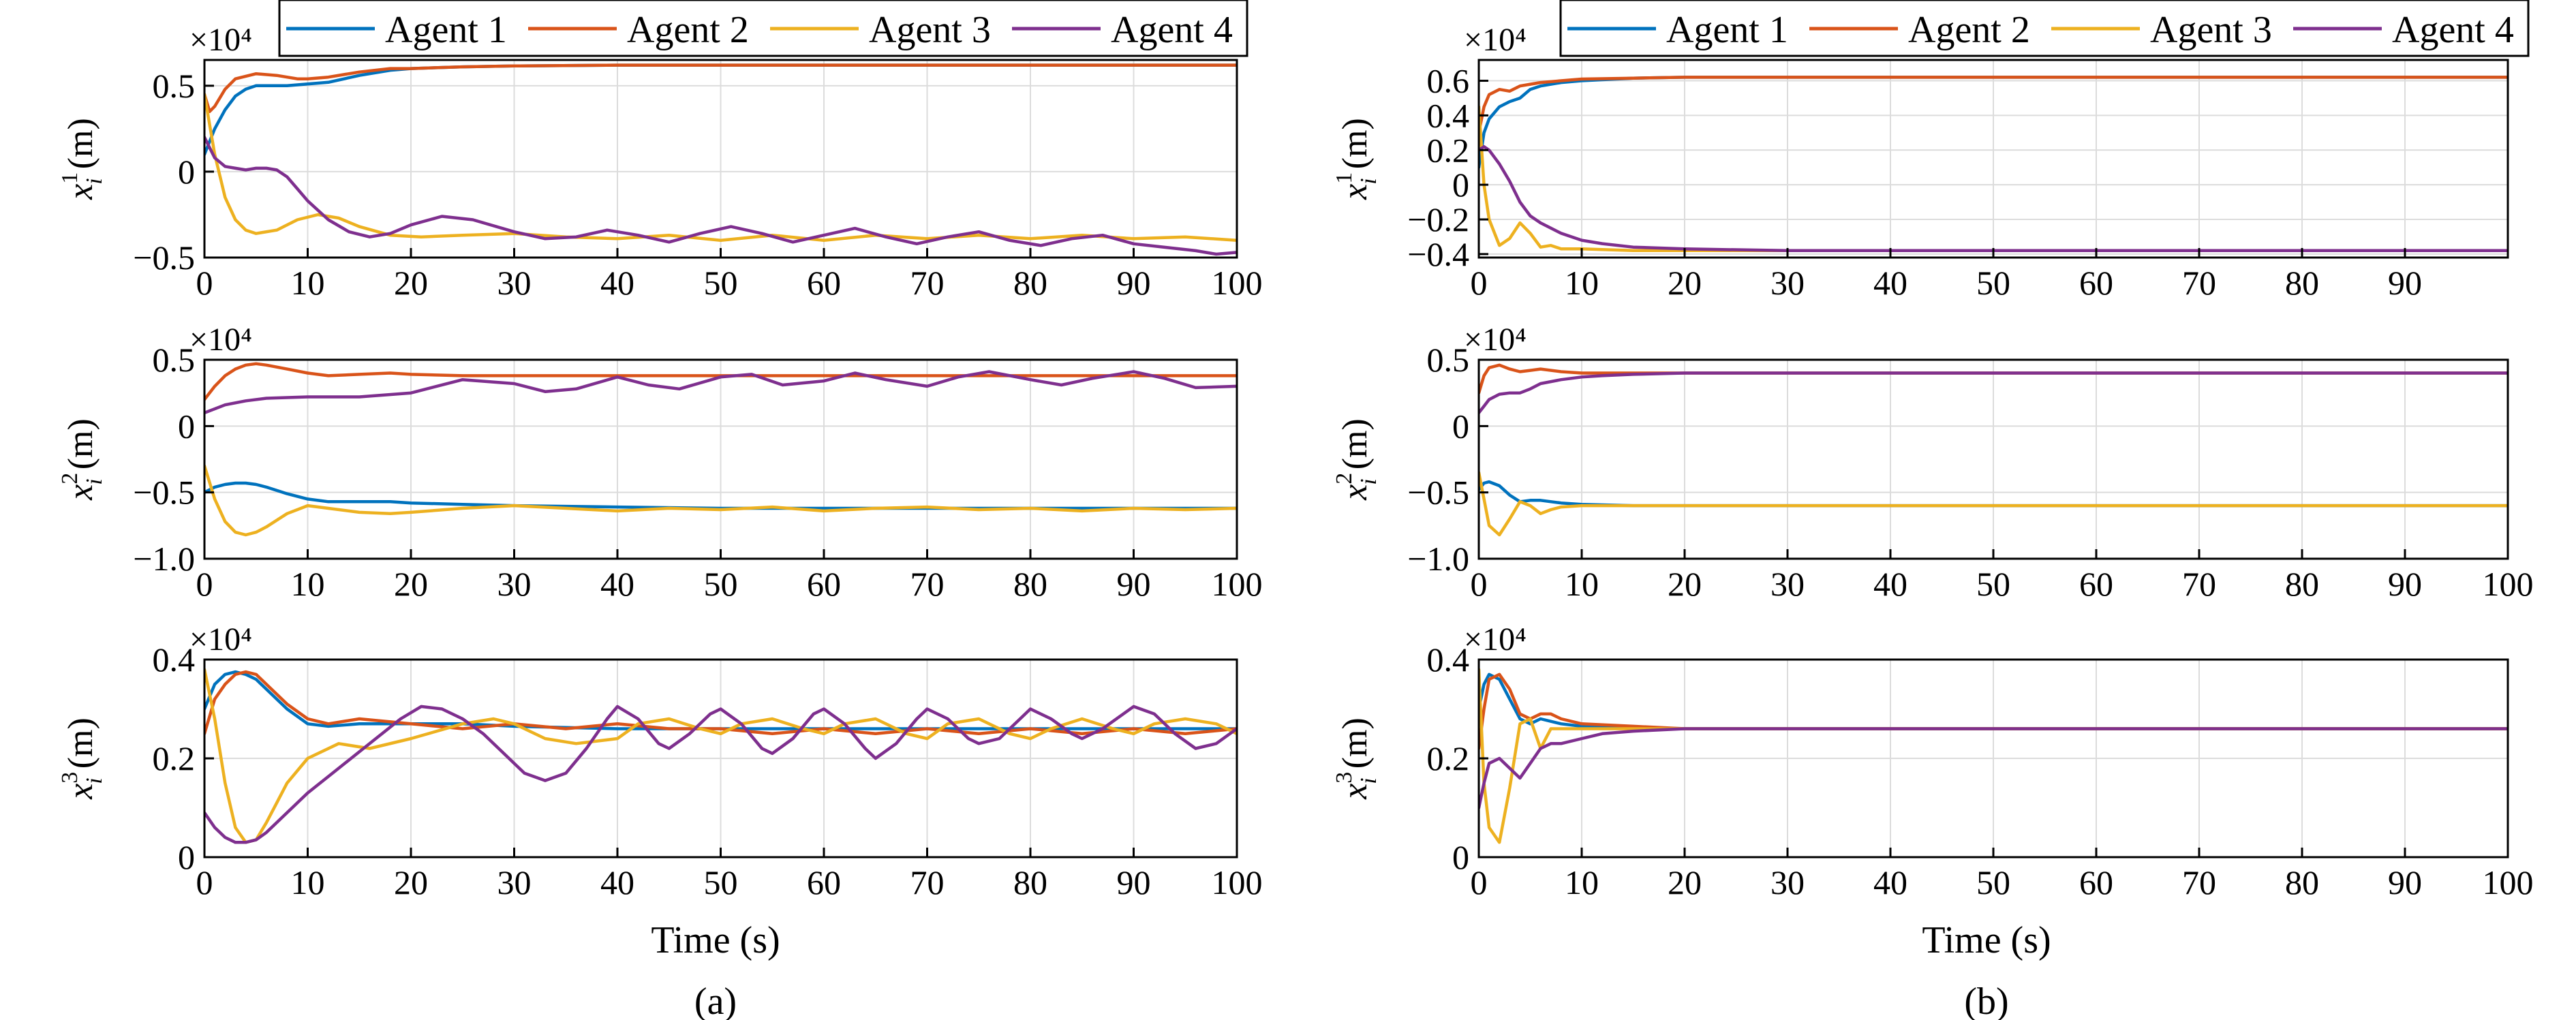 The image size is (2576, 1020). Describe the element at coordinates (716, 940) in the screenshot. I see `x-axis-label-left: Time (s)` at that location.